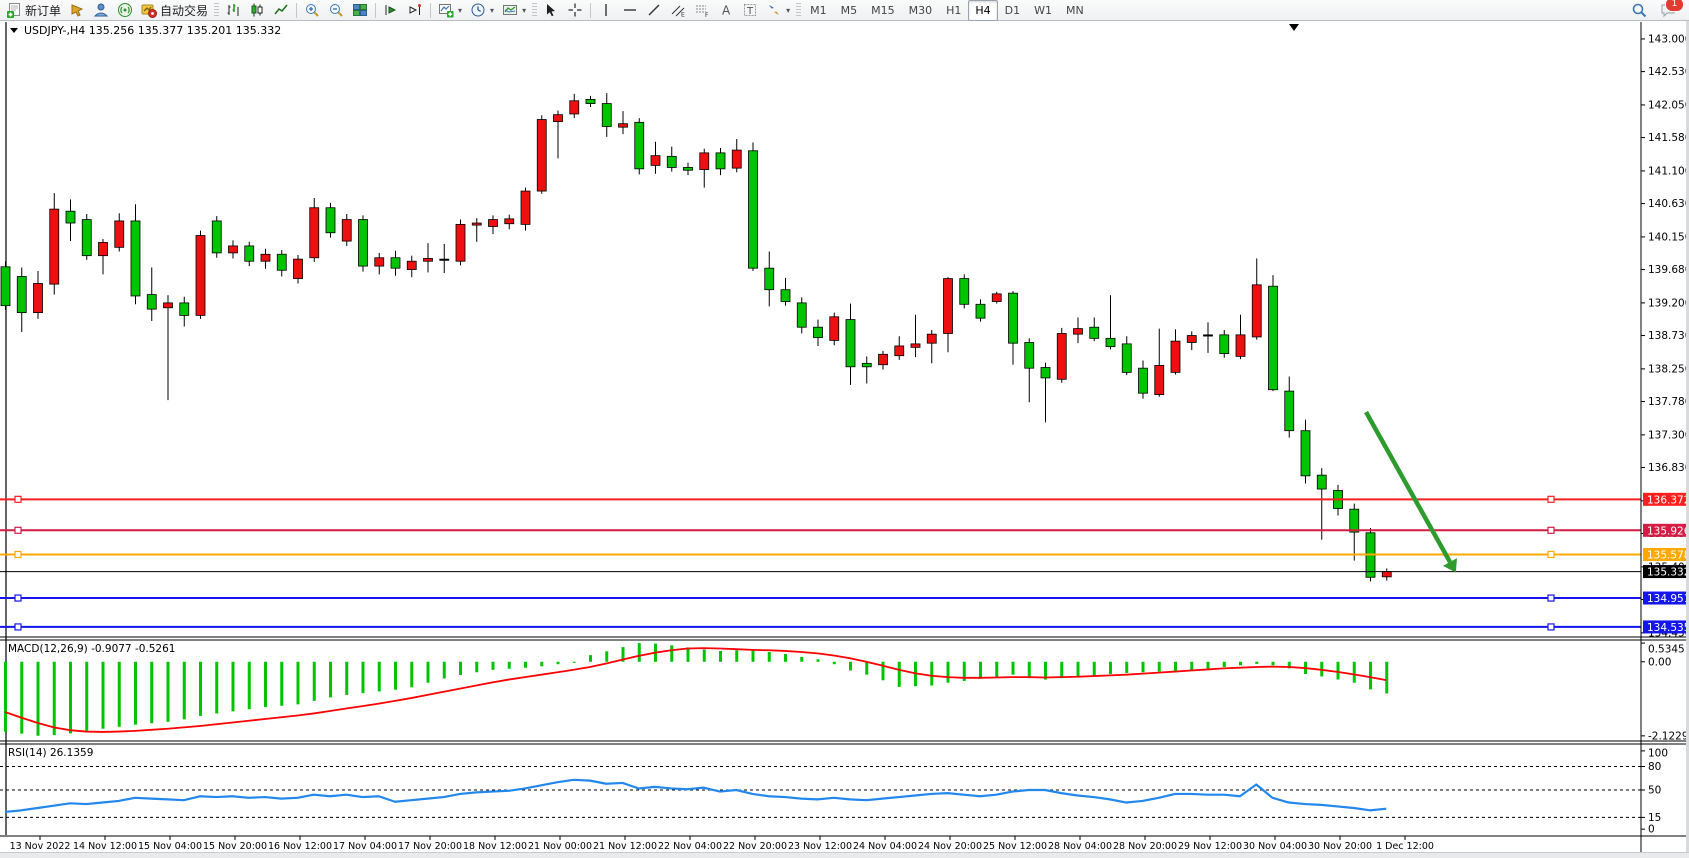 The width and height of the screenshot is (1689, 858). I want to click on zoom-in-button, so click(312, 10).